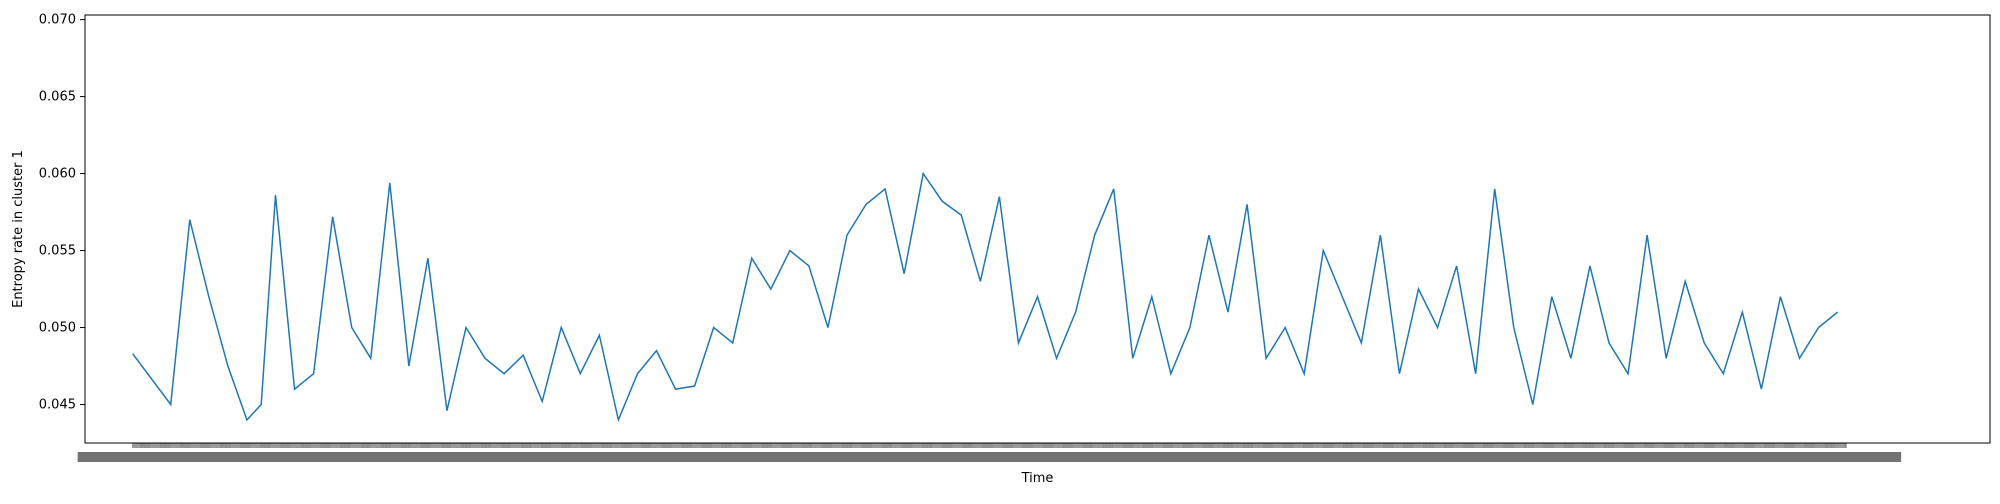 This screenshot has width=2000, height=504. I want to click on y-tick-label: 0.065, so click(57, 97).